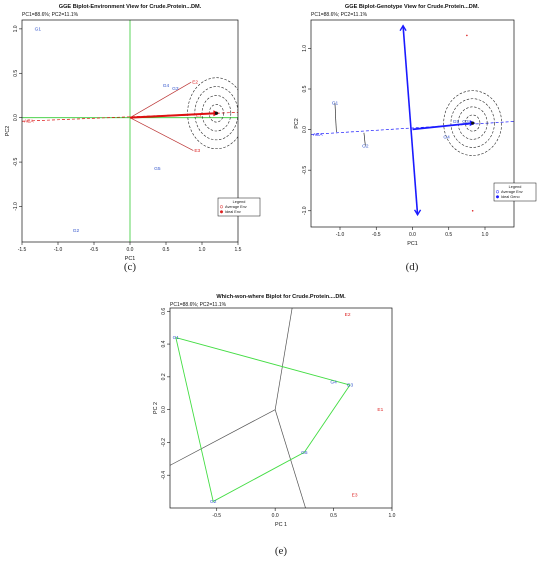  I want to click on y-tick-label: -0.2, so click(164, 442).